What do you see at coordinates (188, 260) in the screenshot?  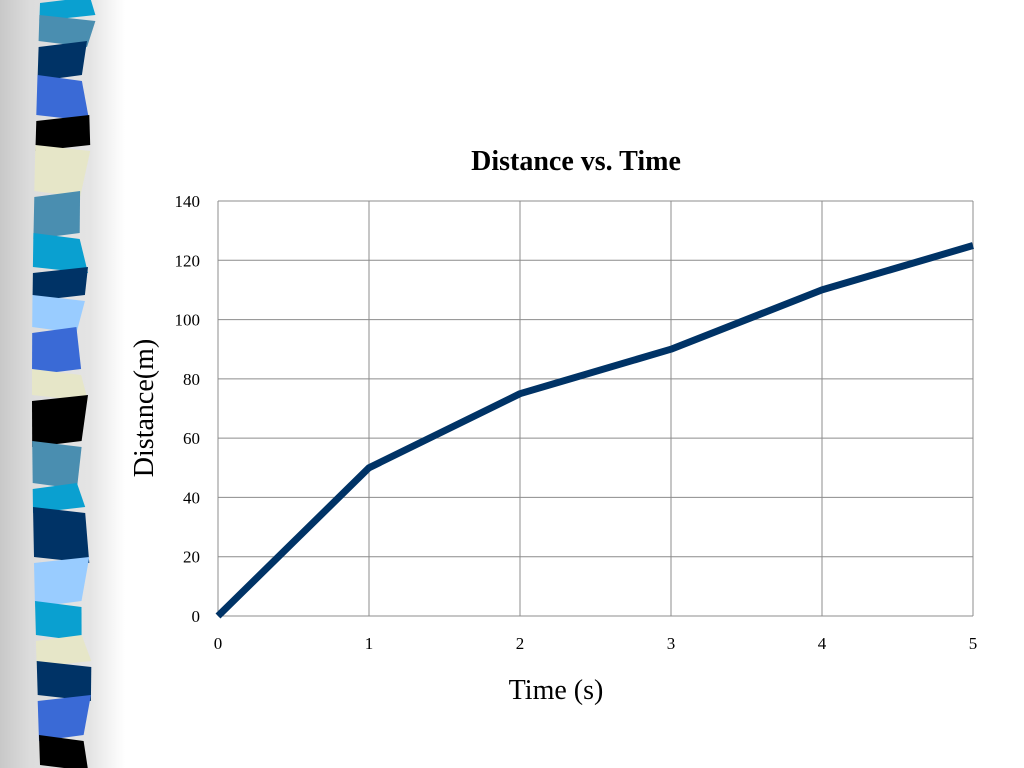 I see `y-tick-label: 120` at bounding box center [188, 260].